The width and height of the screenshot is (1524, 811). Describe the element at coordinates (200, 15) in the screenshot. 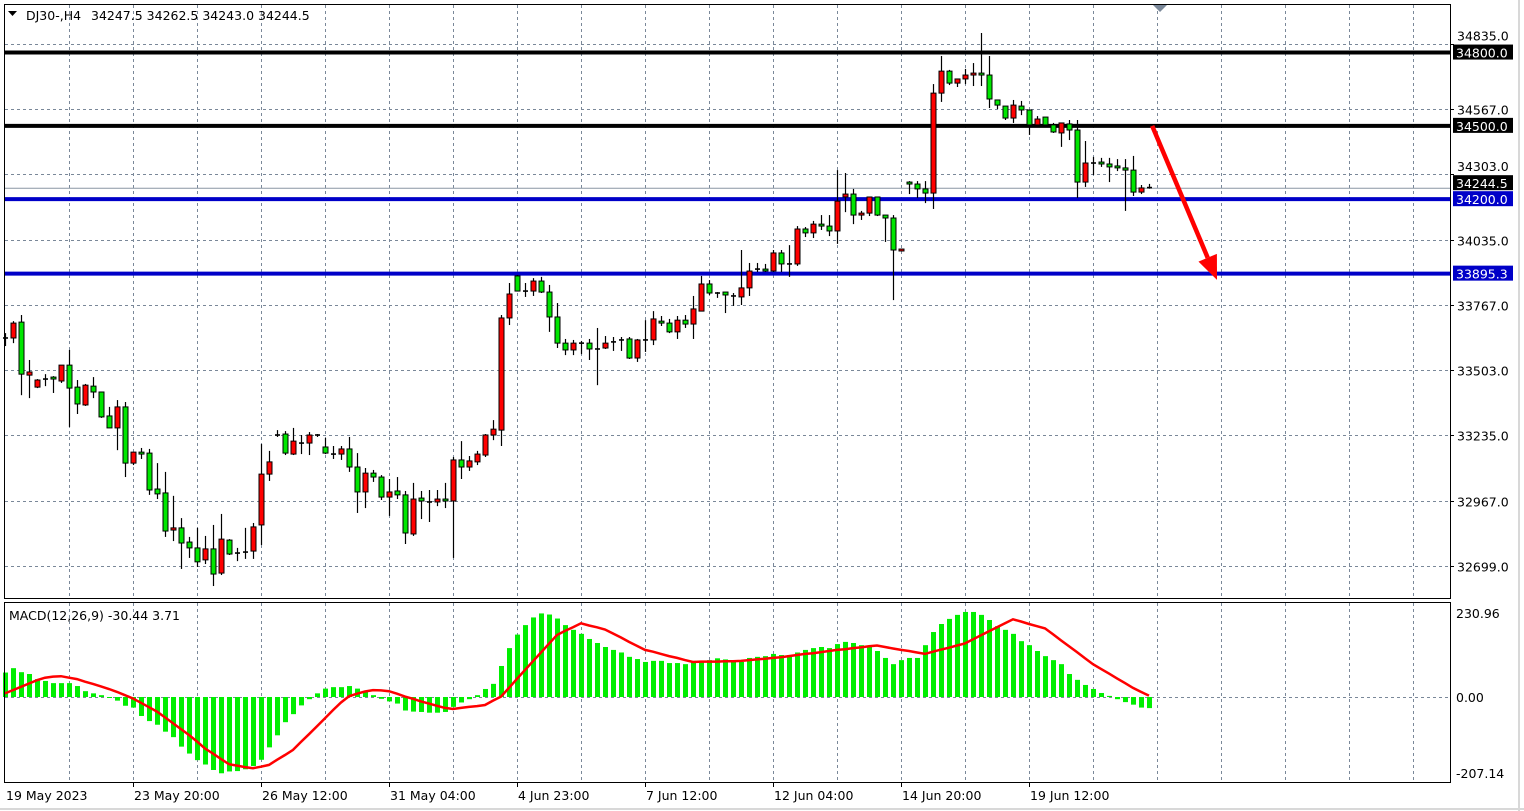

I see `ohlc-readout: 34247.5 34262.5 34243.0 34244.5` at that location.